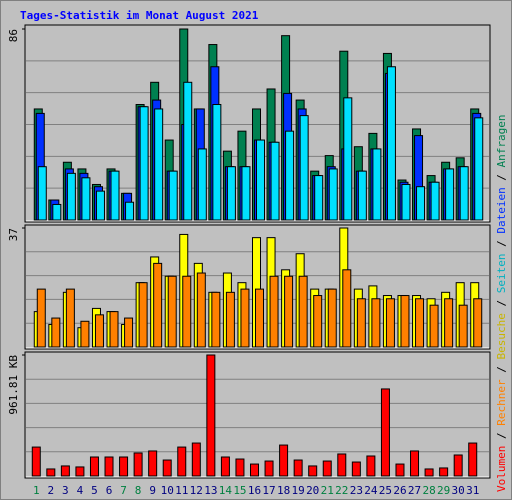 The width and height of the screenshot is (512, 500). I want to click on legend-entry: Seiten, so click(501, 274).